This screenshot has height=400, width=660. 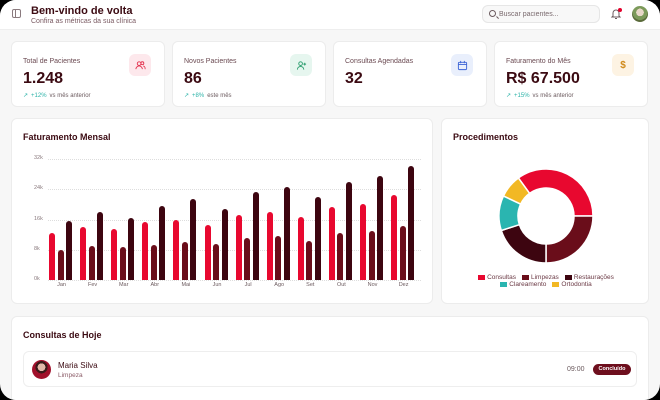 What do you see at coordinates (186, 285) in the screenshot?
I see `x-tick-label: Mai` at bounding box center [186, 285].